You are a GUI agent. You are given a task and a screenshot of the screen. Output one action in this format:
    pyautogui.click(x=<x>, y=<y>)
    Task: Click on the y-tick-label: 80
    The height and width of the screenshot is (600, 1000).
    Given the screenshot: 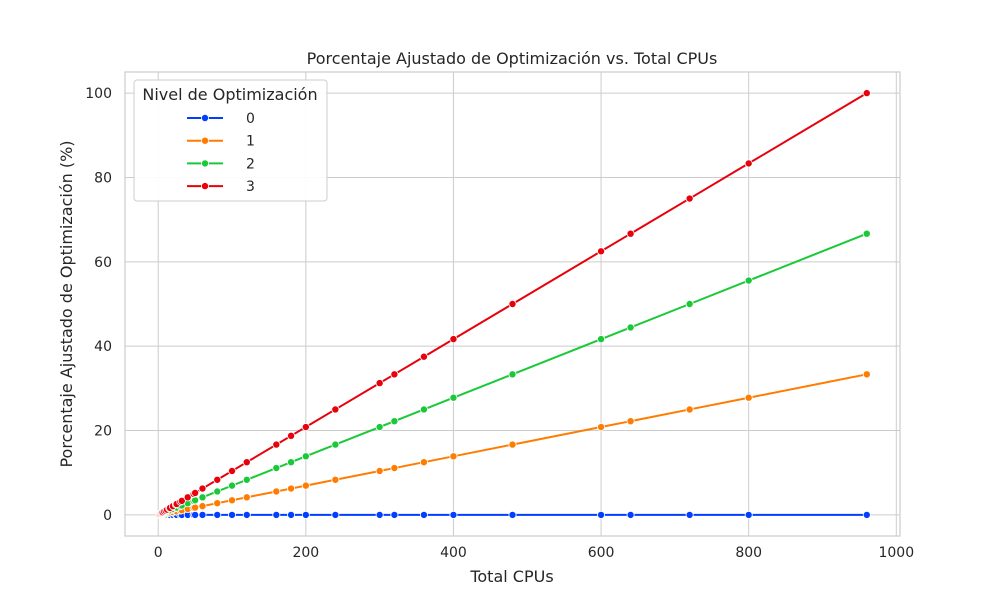 What is the action you would take?
    pyautogui.click(x=103, y=178)
    